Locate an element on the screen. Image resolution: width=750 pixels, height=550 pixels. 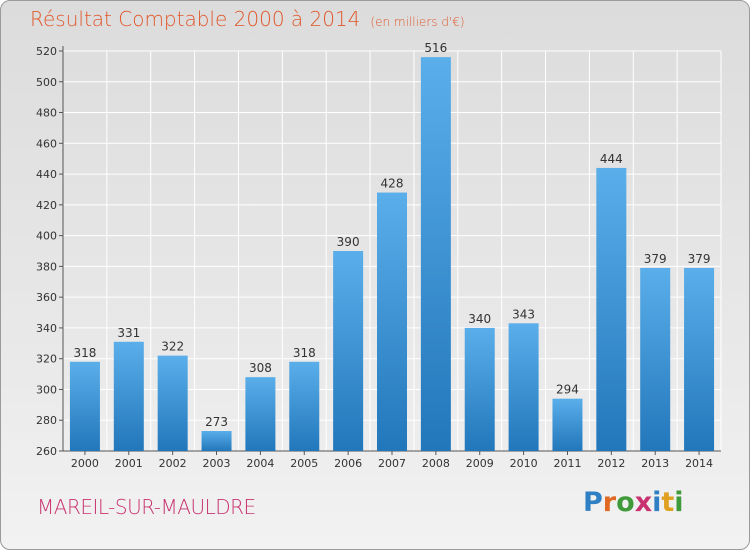
data-label: 444 is located at coordinates (611, 159).